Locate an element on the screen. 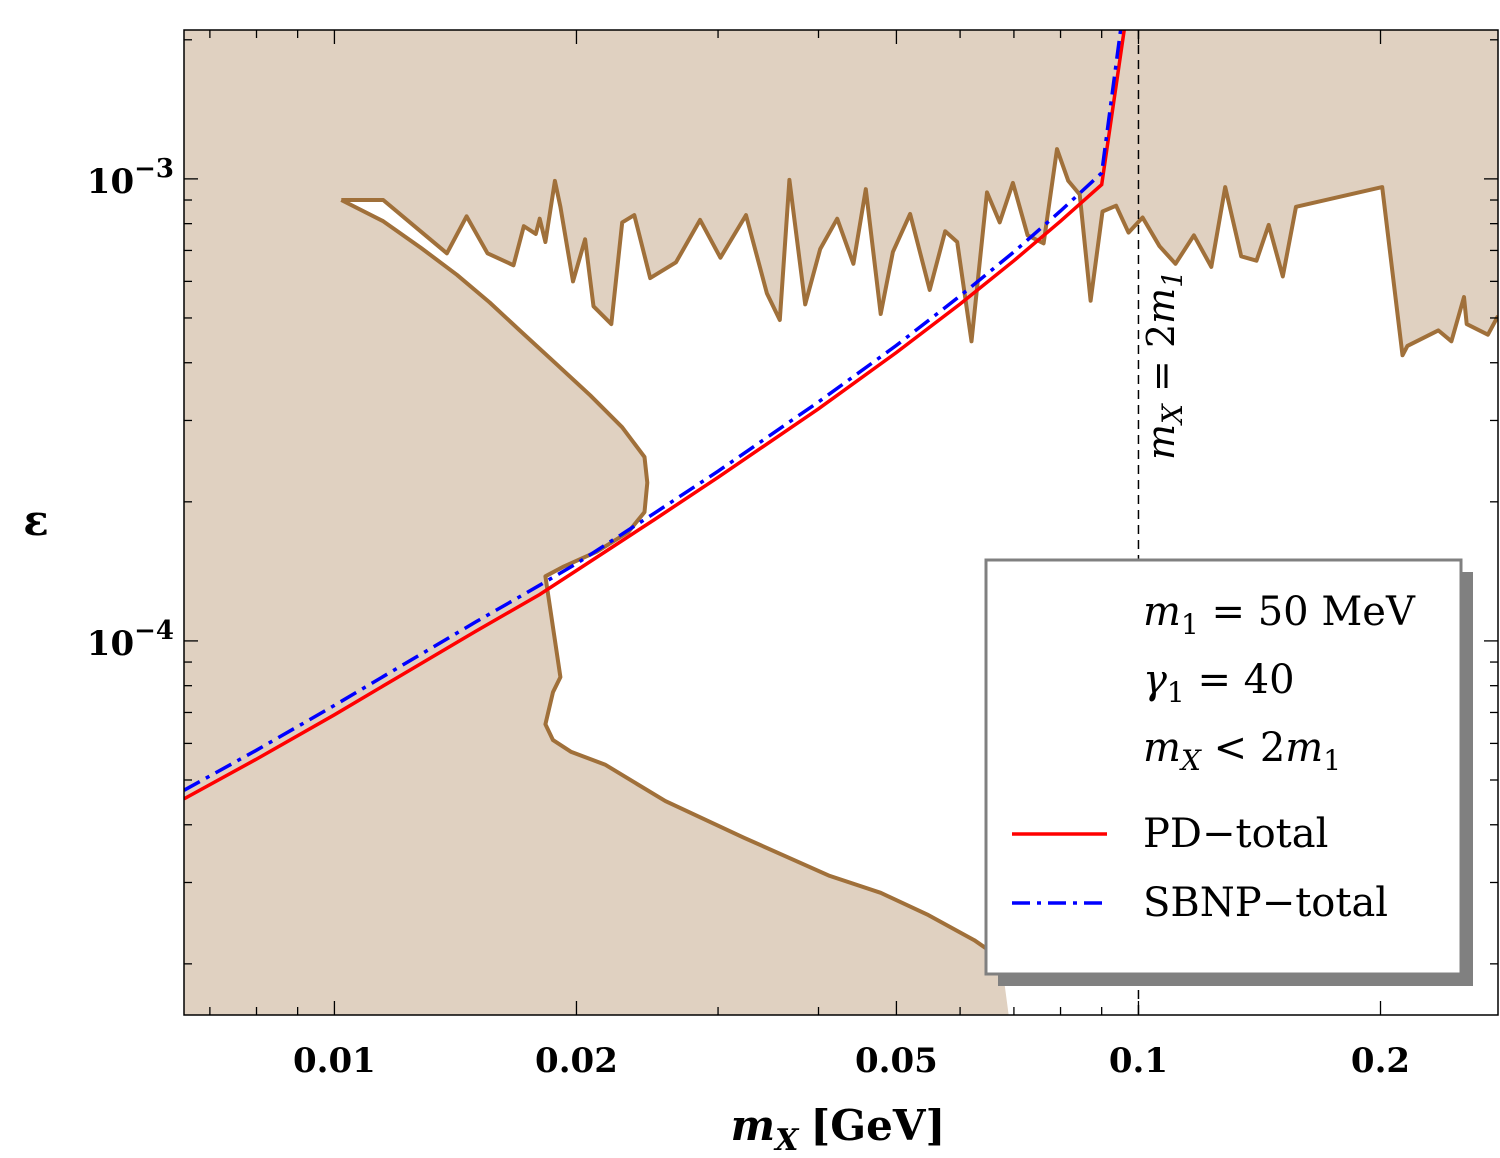  legend-box is located at coordinates (1223, 767).